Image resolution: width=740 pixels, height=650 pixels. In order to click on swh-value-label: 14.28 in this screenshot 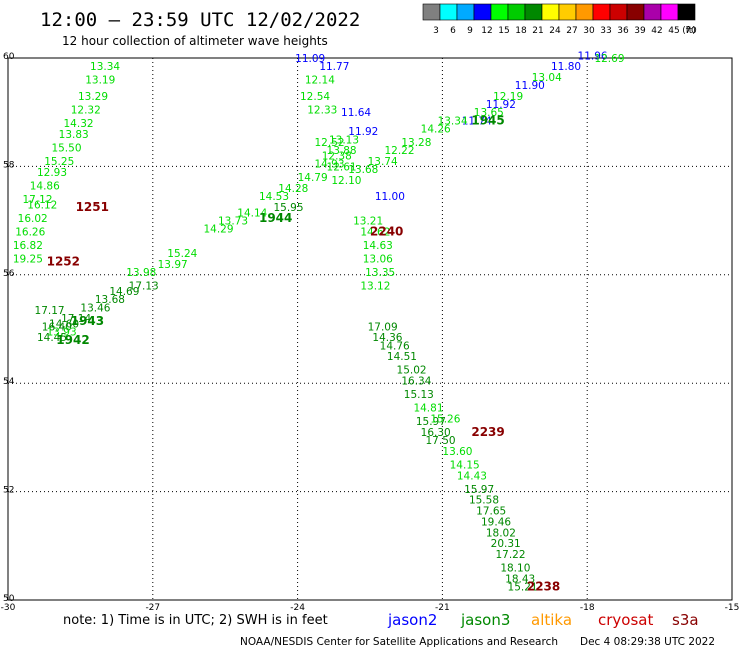, I will do `click(293, 189)`.